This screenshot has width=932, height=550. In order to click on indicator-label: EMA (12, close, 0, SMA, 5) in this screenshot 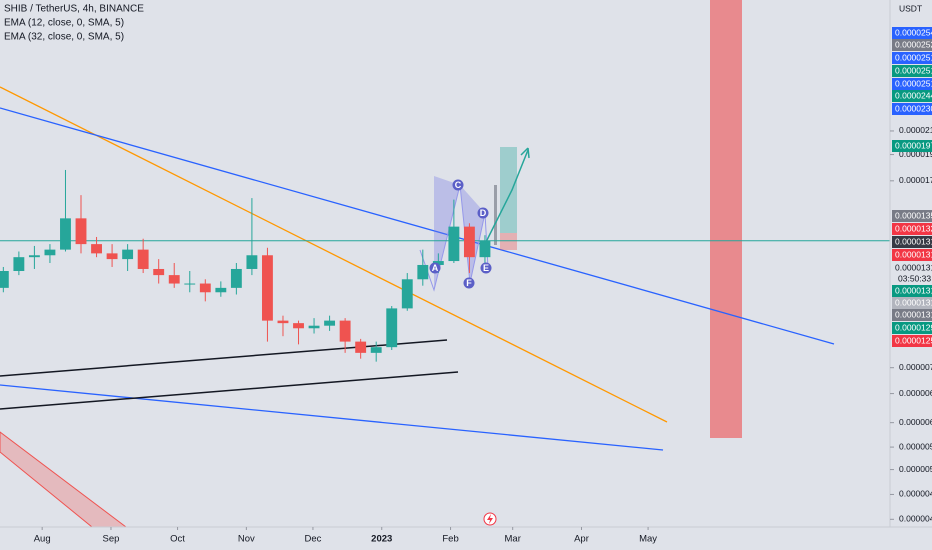, I will do `click(64, 23)`.